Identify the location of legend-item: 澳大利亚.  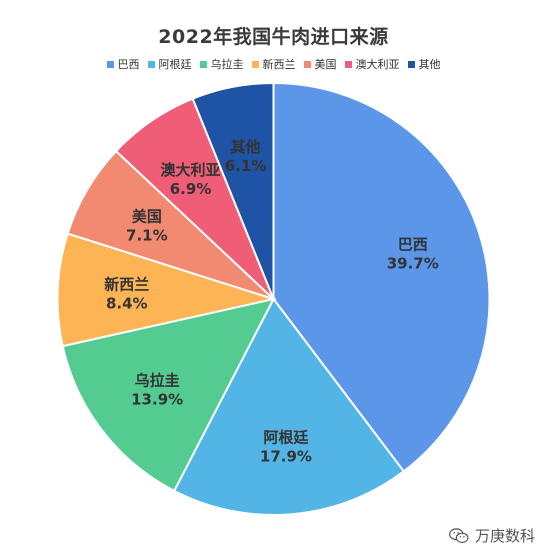
(372, 64).